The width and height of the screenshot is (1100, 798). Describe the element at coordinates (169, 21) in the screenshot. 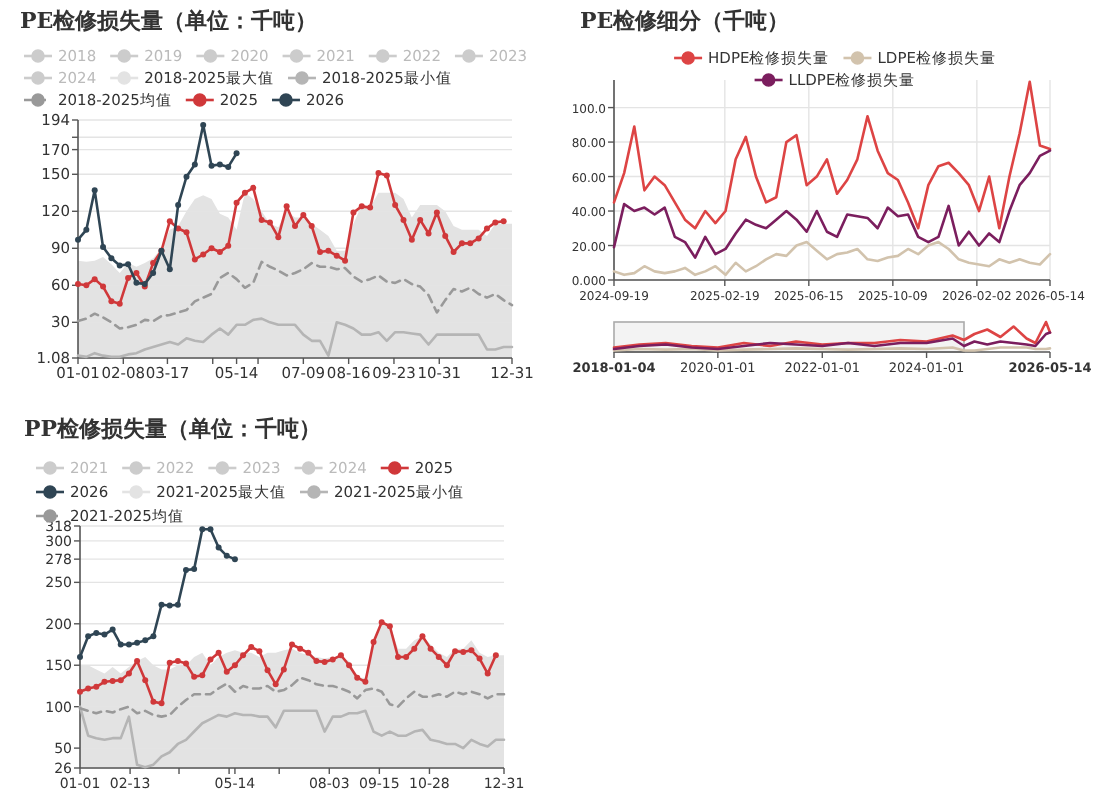

I see `chart-title: PE检修损失量（单位：千吨）` at that location.